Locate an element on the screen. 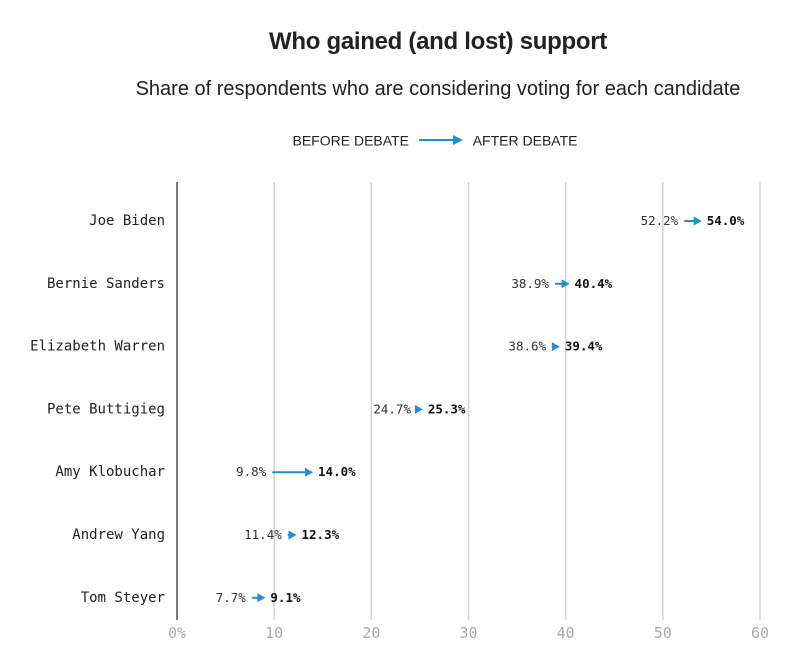 This screenshot has height=662, width=806. after-value-label: 40.4% is located at coordinates (594, 283).